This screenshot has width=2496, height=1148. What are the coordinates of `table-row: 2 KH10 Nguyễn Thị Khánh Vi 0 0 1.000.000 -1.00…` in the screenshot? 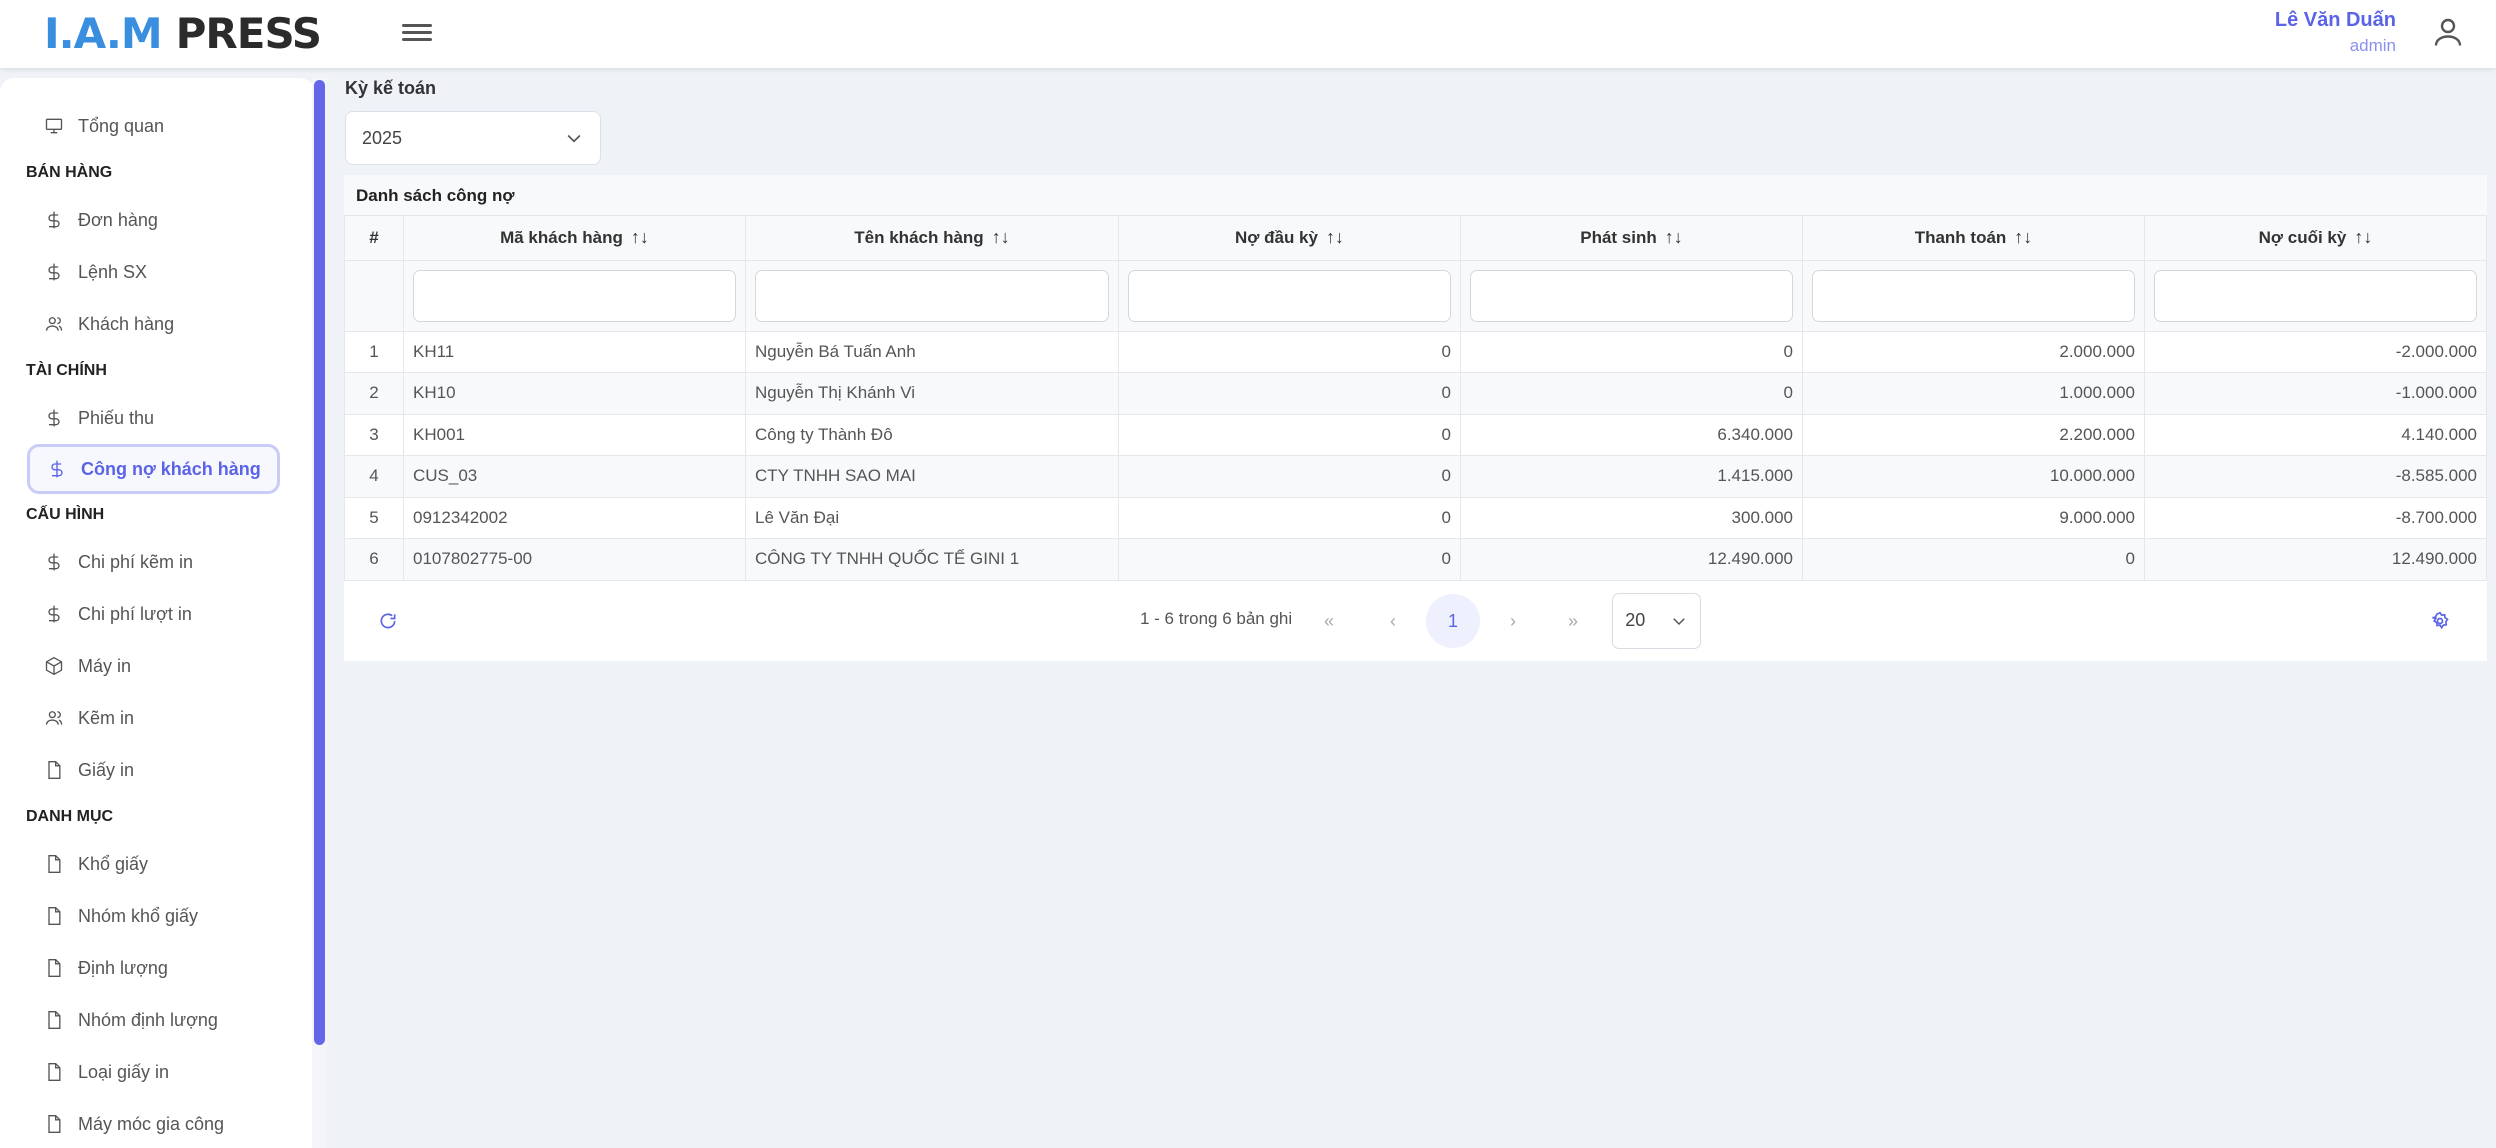 It's located at (1415, 393).